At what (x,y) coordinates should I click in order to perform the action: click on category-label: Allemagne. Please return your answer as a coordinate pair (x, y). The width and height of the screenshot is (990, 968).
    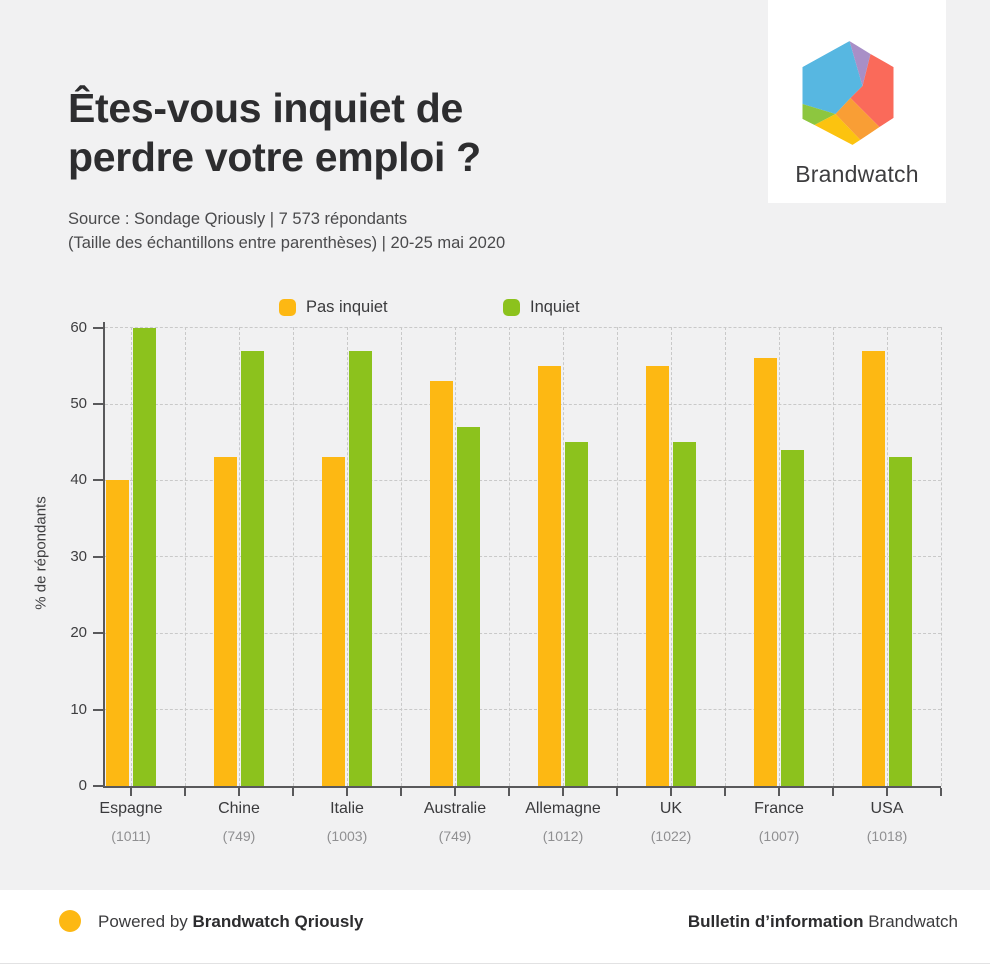
    Looking at the image, I should click on (563, 808).